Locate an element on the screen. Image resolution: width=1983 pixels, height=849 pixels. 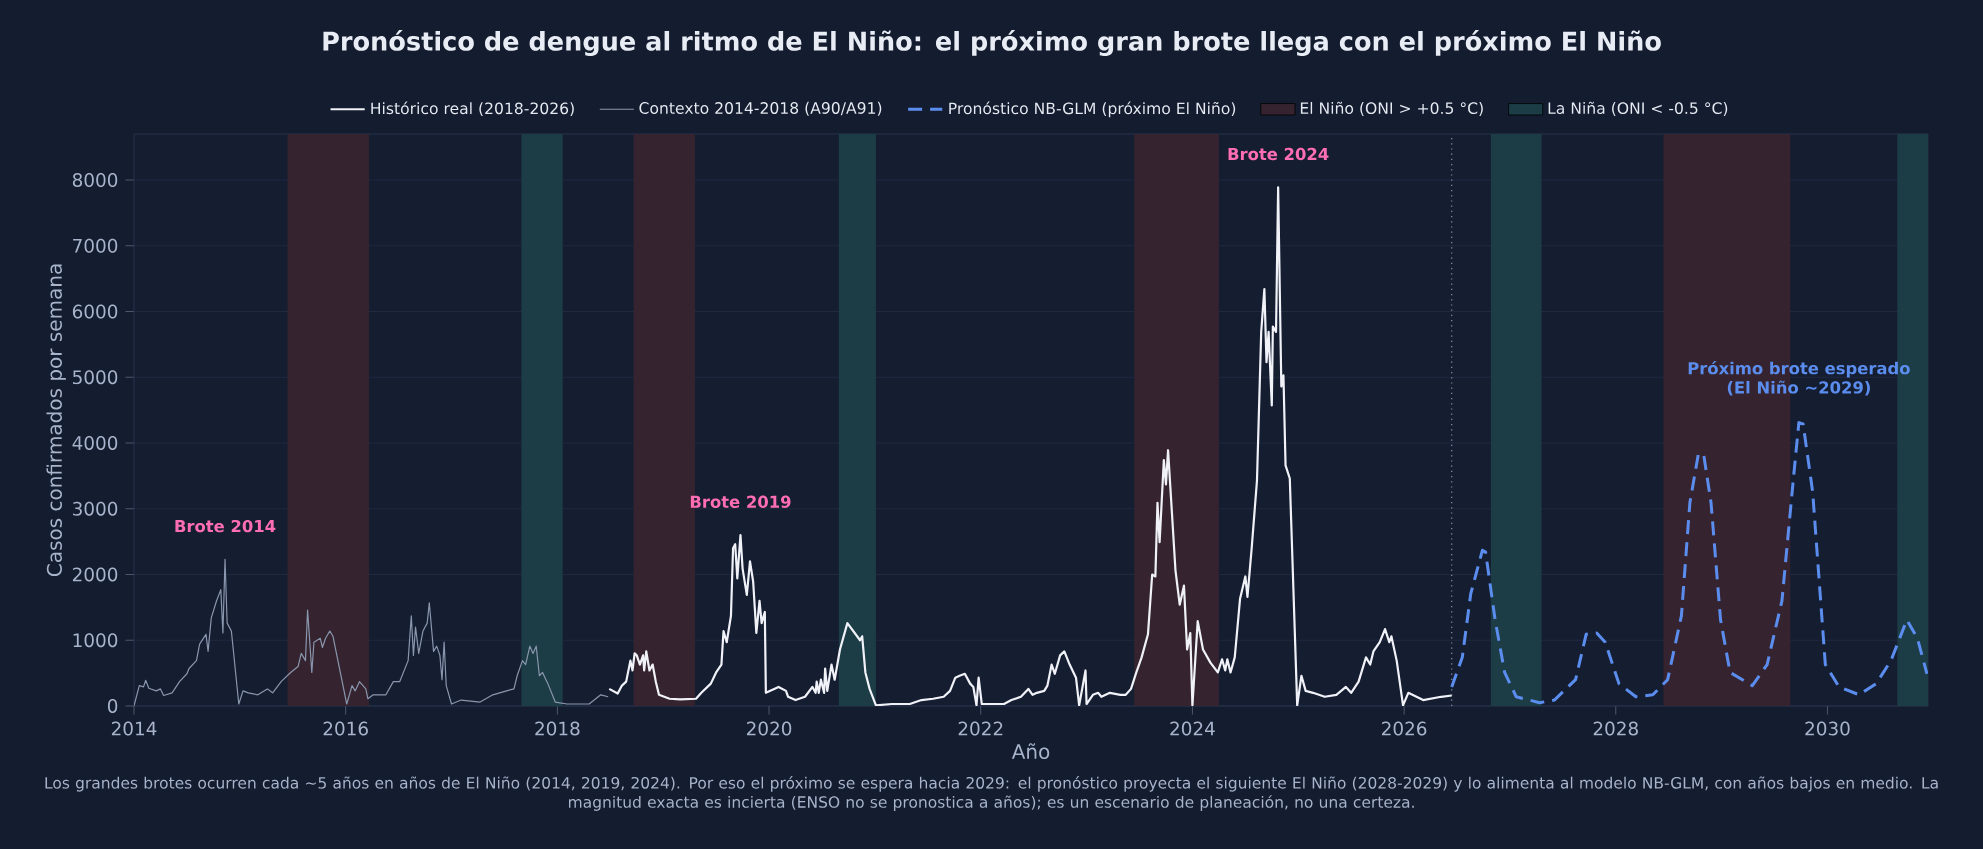
annotation: Brote 2019 is located at coordinates (740, 501).